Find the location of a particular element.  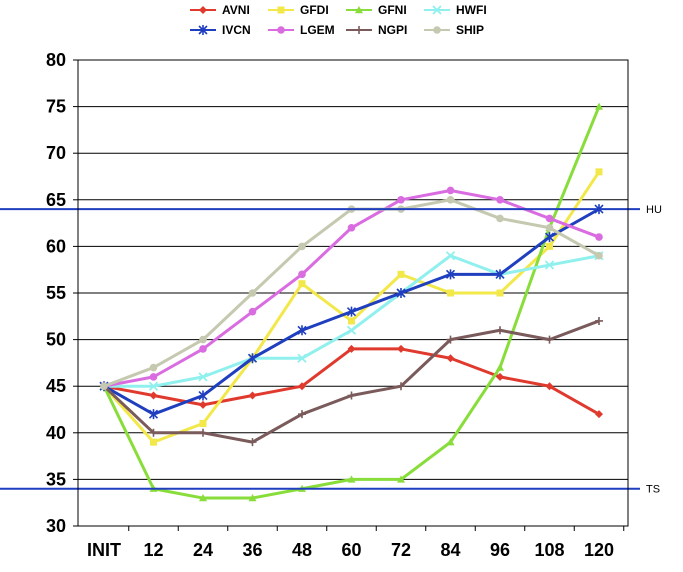

x-tick-label: INIT is located at coordinates (104, 550).